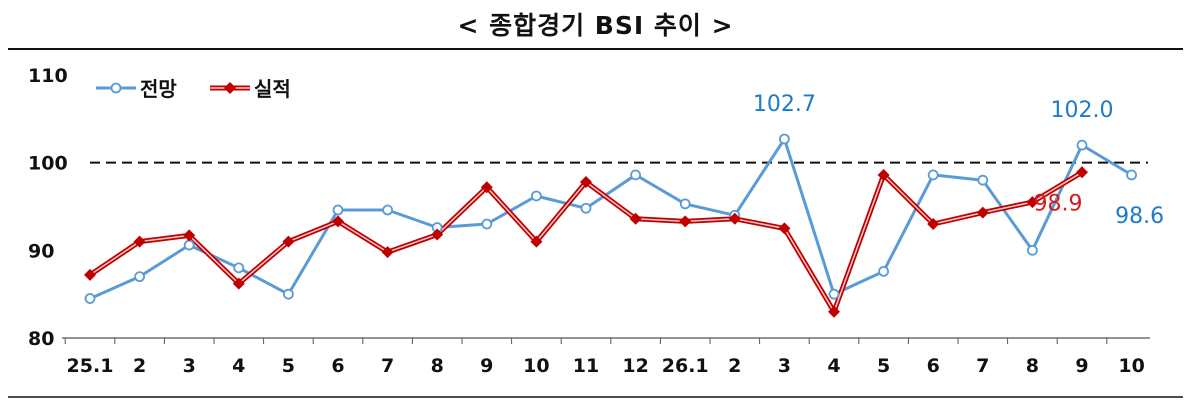  Describe the element at coordinates (586, 366) in the screenshot. I see `x-tick-label: 11` at that location.